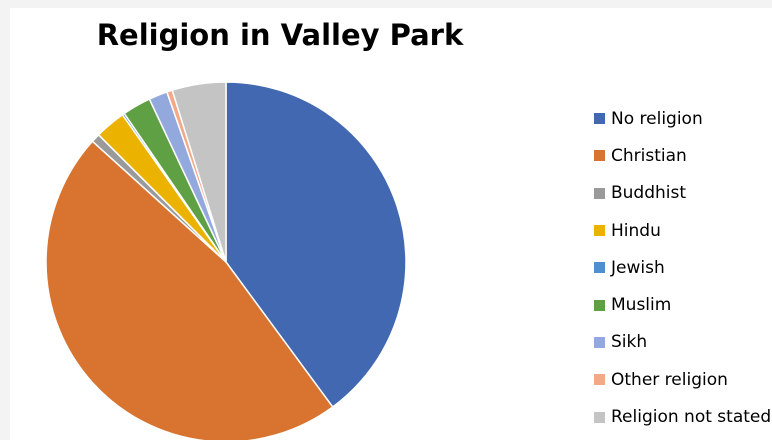 The height and width of the screenshot is (440, 772). What do you see at coordinates (682, 230) in the screenshot?
I see `legend-item-hindu: Hindu` at bounding box center [682, 230].